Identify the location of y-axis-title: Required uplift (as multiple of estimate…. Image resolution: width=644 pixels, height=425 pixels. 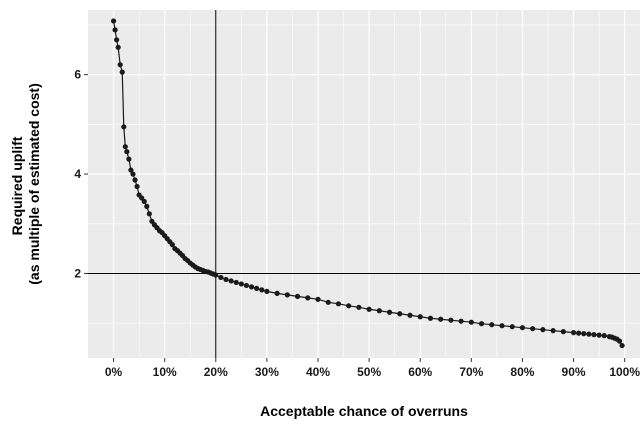
(25, 183).